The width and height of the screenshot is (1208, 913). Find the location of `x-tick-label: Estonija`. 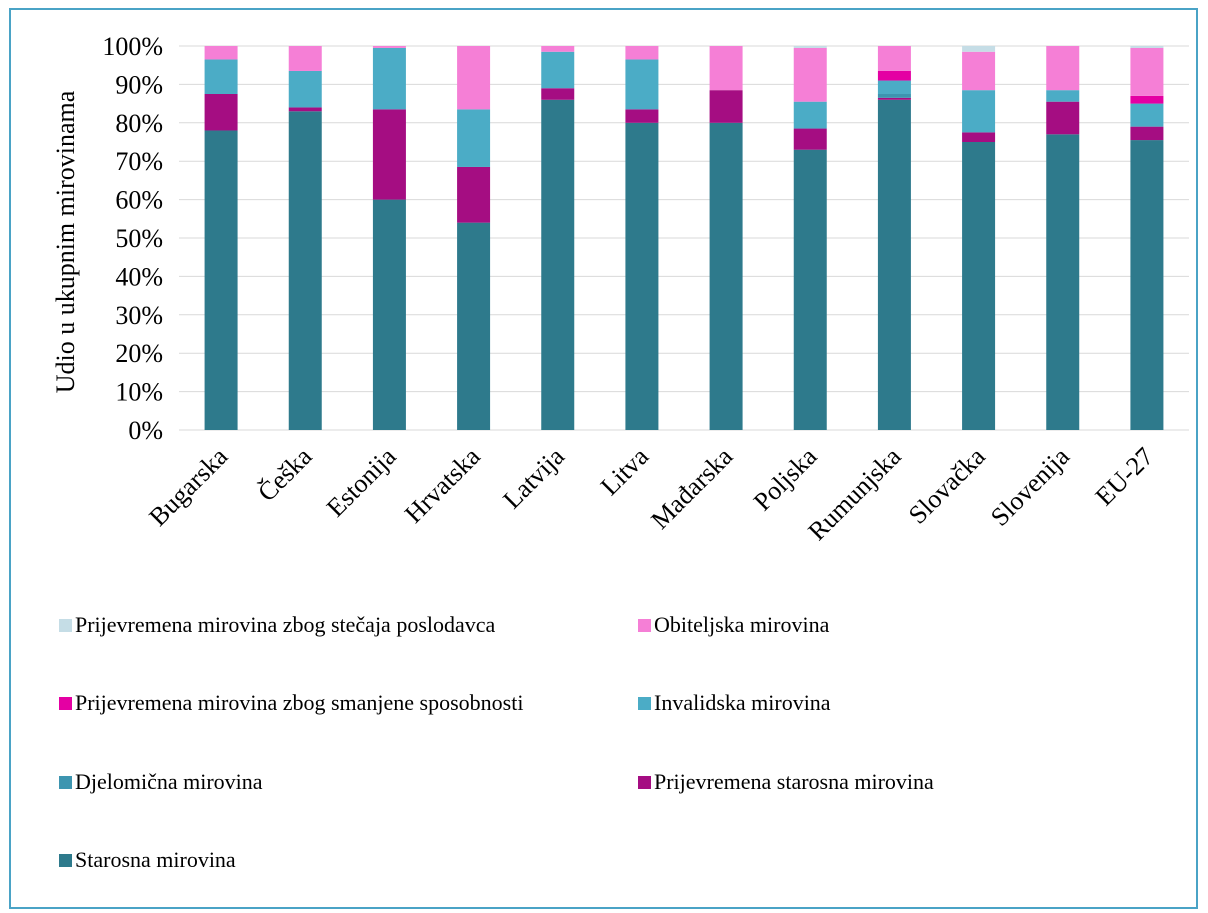

x-tick-label: Estonija is located at coordinates (361, 481).